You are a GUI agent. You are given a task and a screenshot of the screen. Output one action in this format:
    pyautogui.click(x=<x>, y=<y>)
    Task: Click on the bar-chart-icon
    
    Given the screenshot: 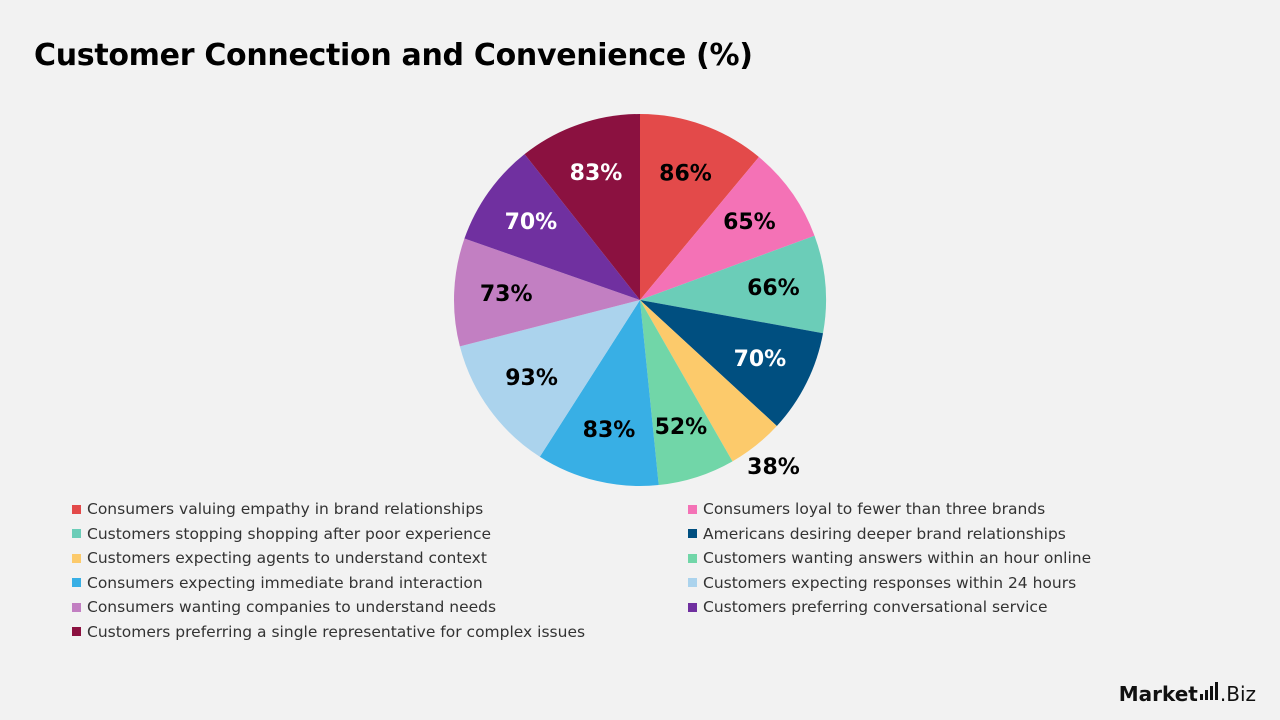 What is the action you would take?
    pyautogui.click(x=1208, y=691)
    